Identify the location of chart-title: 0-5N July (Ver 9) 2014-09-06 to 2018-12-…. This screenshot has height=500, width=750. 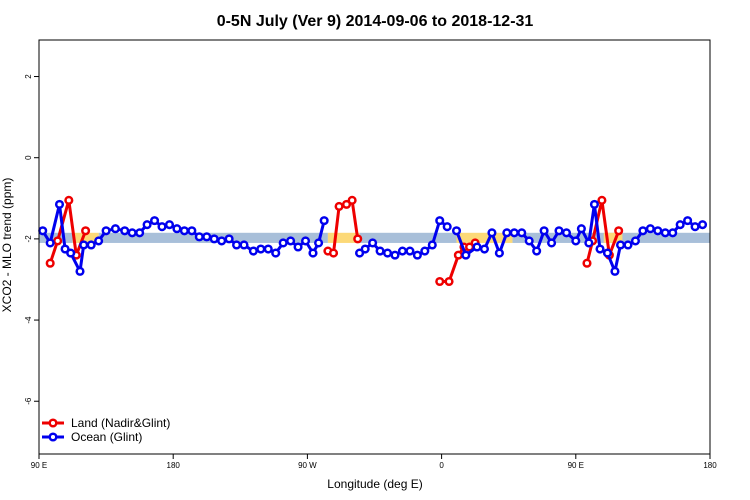
(375, 21).